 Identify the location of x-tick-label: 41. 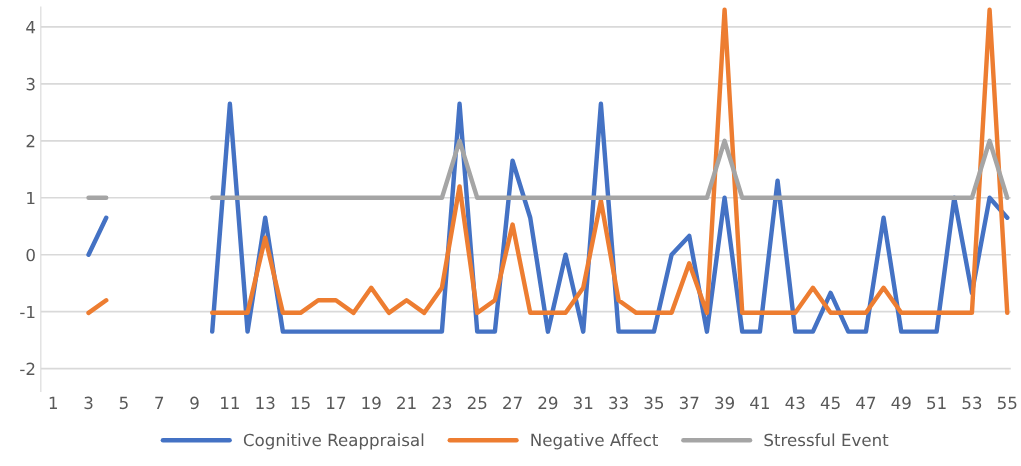
(759, 402).